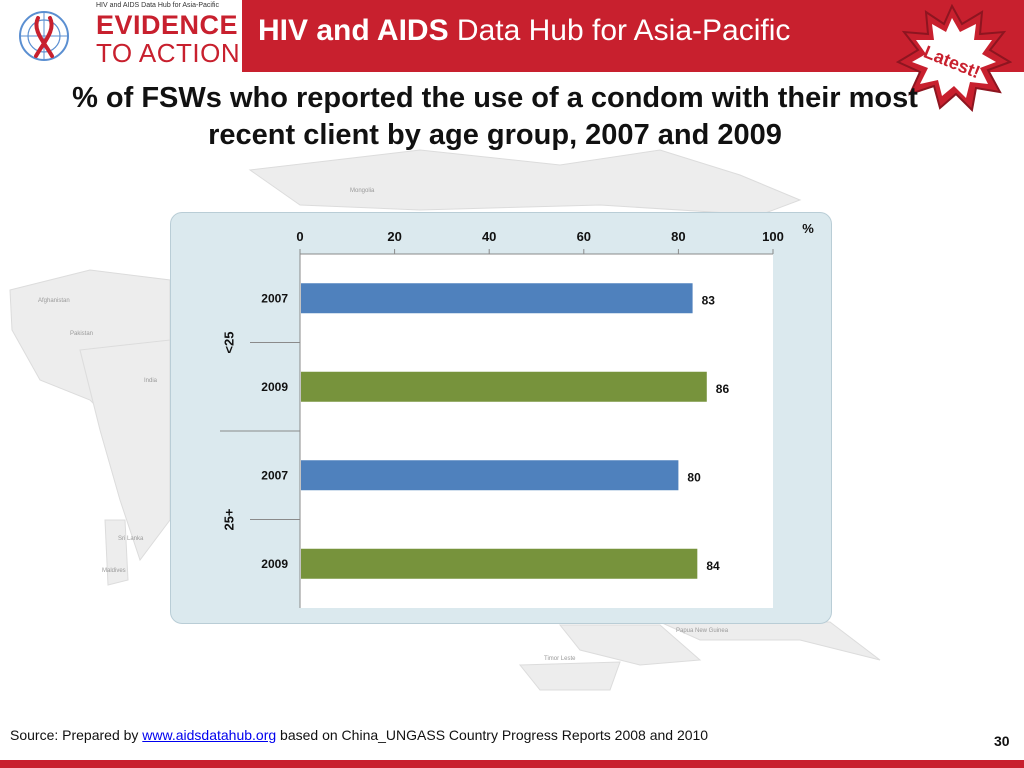 This screenshot has height=768, width=1024. What do you see at coordinates (702, 631) in the screenshot?
I see `map-label: Papua New Guinea` at bounding box center [702, 631].